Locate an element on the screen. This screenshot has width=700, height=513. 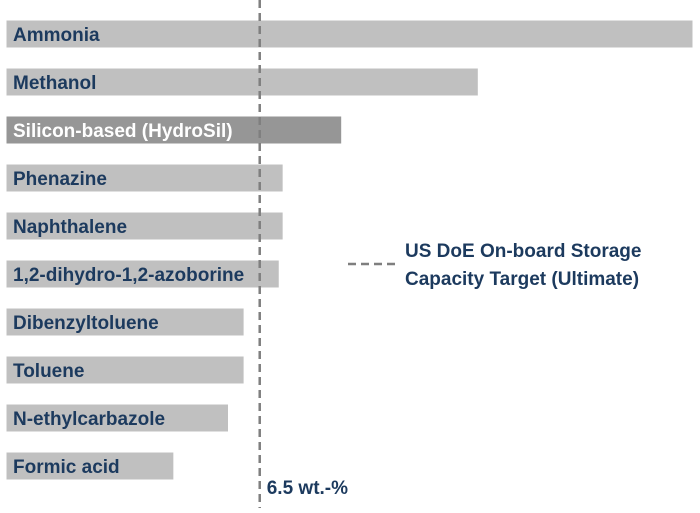
bar-label: Toluene is located at coordinates (48, 371).